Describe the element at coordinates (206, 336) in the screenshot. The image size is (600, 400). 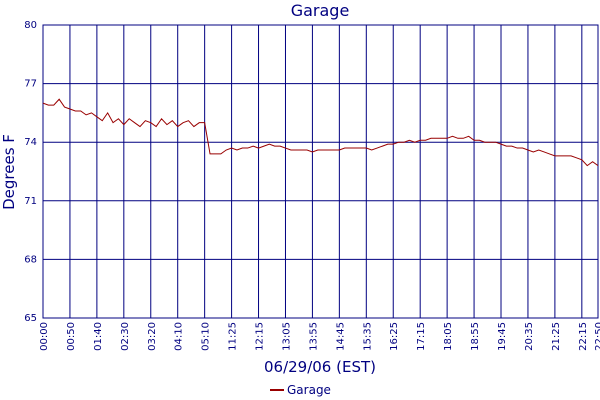
I see `x-tick-label: 05:10` at that location.